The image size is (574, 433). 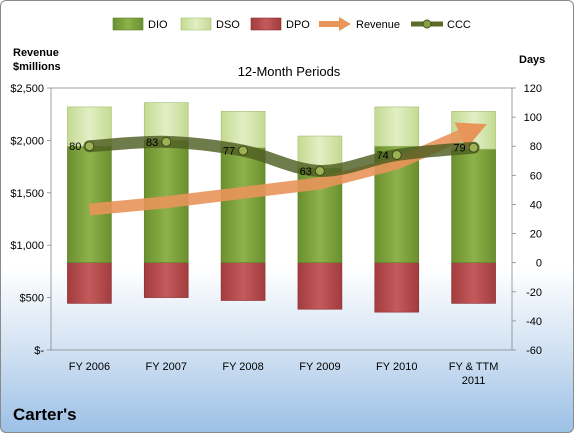 What do you see at coordinates (166, 367) in the screenshot?
I see `x-tick-label: FY 2007` at bounding box center [166, 367].